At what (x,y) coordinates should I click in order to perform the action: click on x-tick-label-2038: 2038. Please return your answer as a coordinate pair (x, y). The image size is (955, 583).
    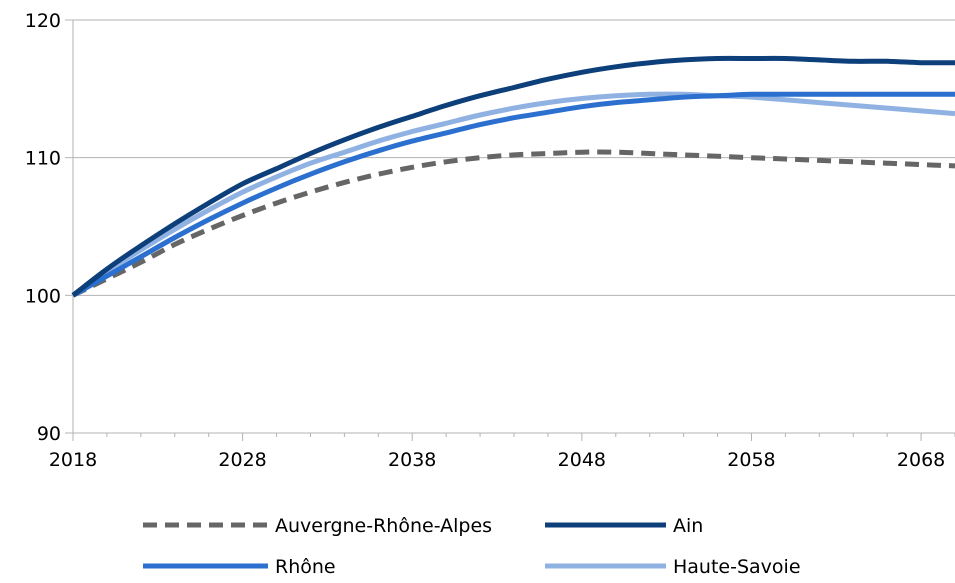
    Looking at the image, I should click on (412, 460).